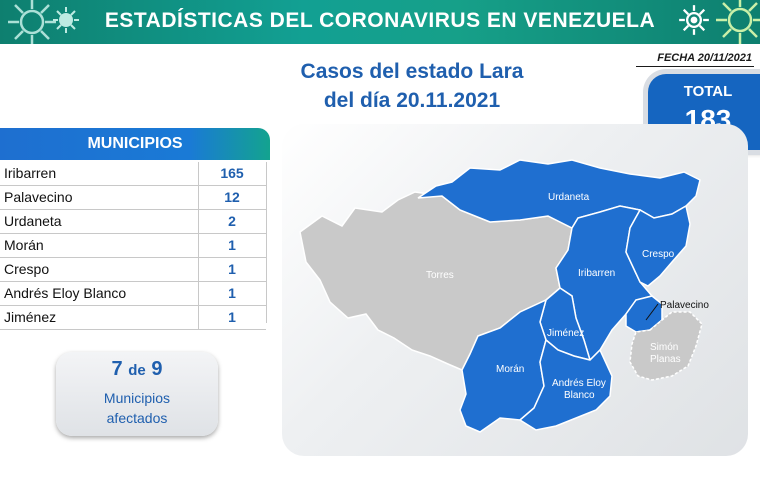 Image resolution: width=760 pixels, height=496 pixels. I want to click on affected-line2: afectados, so click(137, 418).